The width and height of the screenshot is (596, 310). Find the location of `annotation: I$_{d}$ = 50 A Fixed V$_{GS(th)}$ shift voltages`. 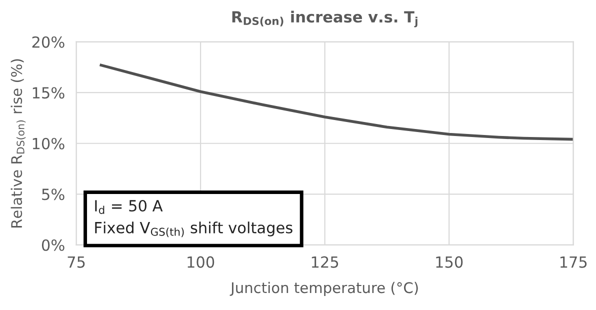

annotation: I$_{d}$ = 50 A Fixed V$_{GS(th)}$ shift voltages is located at coordinates (193, 219).